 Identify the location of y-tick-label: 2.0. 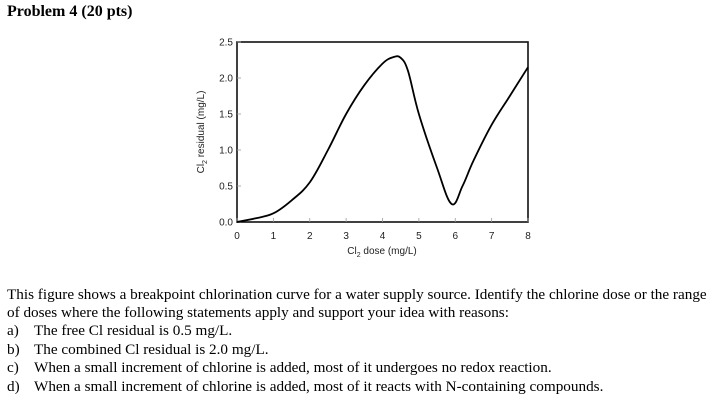
(226, 79).